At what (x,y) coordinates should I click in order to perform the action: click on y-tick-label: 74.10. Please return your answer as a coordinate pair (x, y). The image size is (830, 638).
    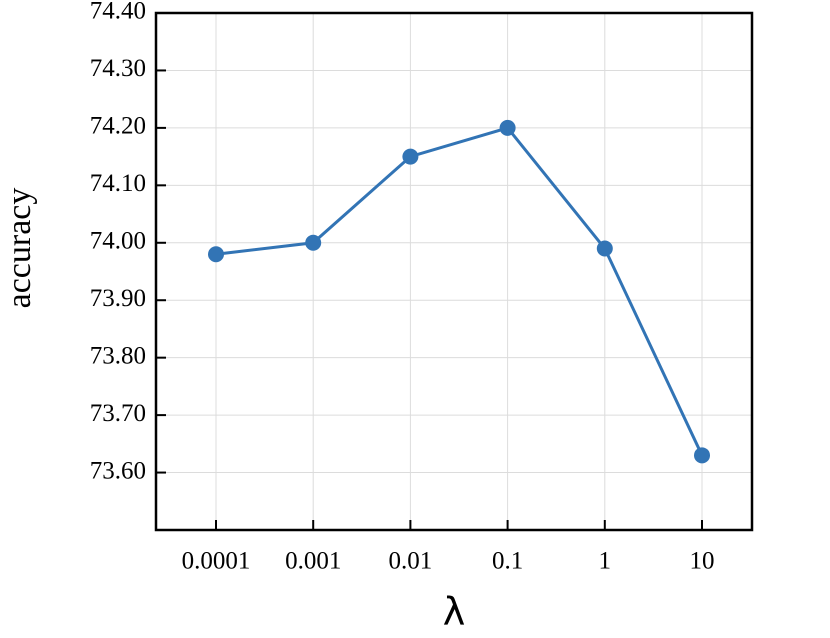
    Looking at the image, I should click on (118, 183).